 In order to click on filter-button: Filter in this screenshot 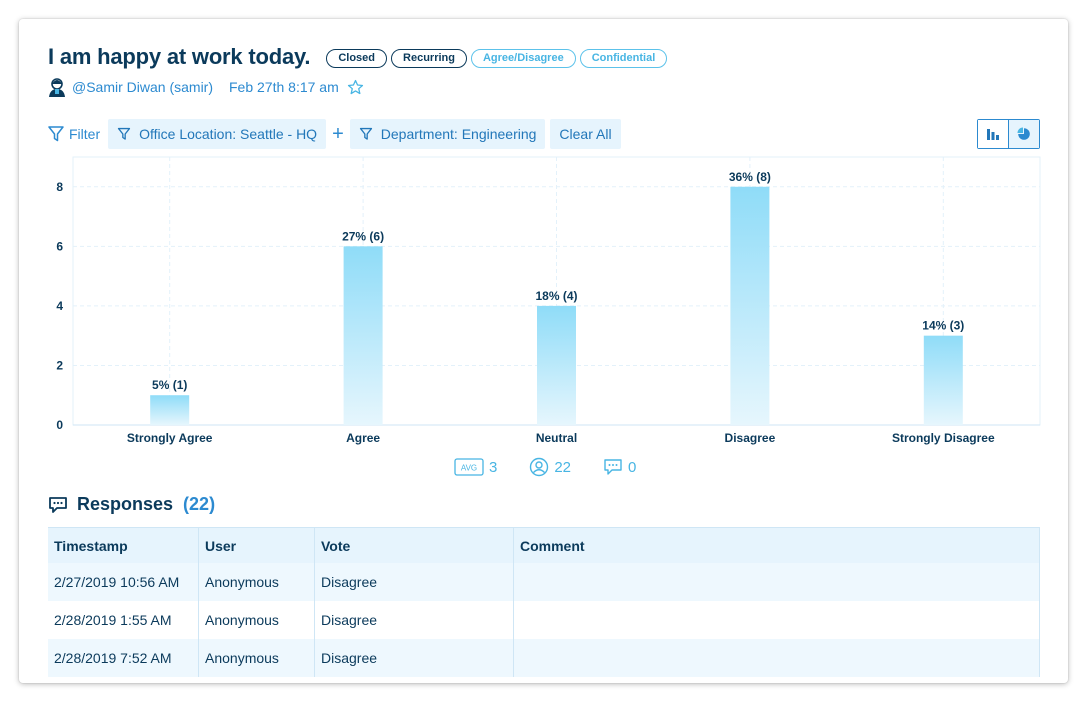, I will do `click(73, 134)`.